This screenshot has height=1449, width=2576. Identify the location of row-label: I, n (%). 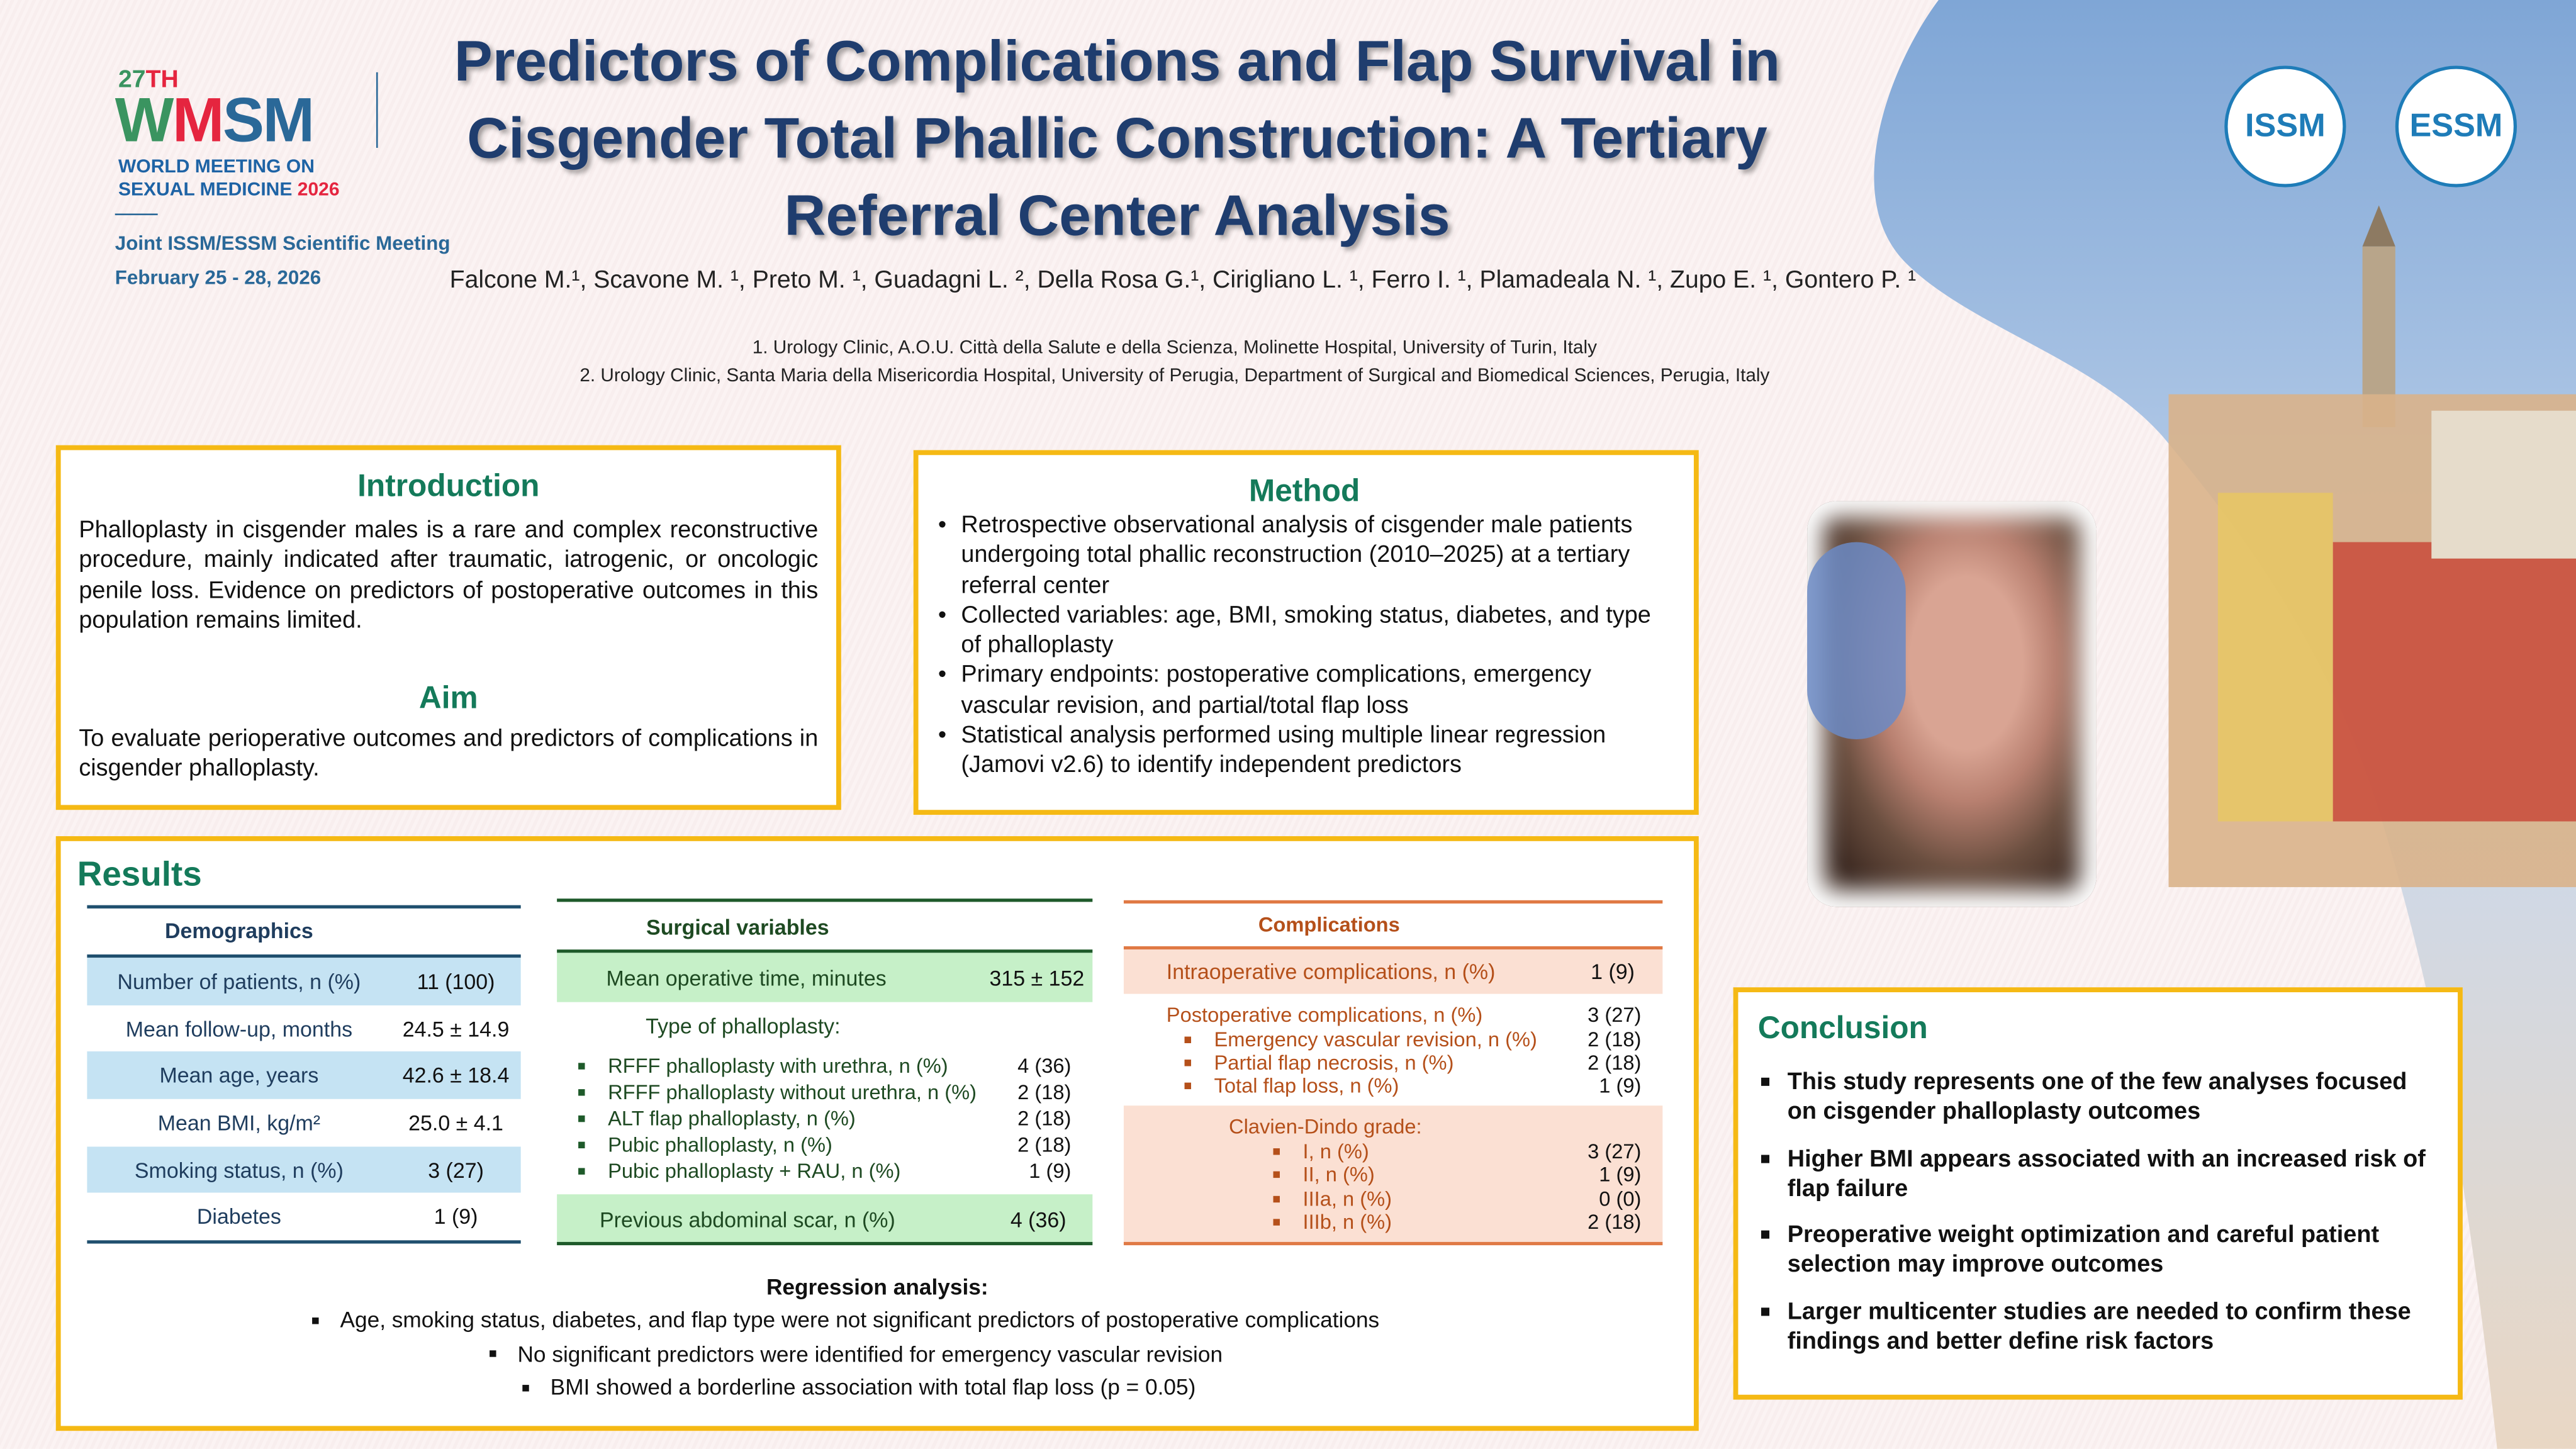
(1335, 1151).